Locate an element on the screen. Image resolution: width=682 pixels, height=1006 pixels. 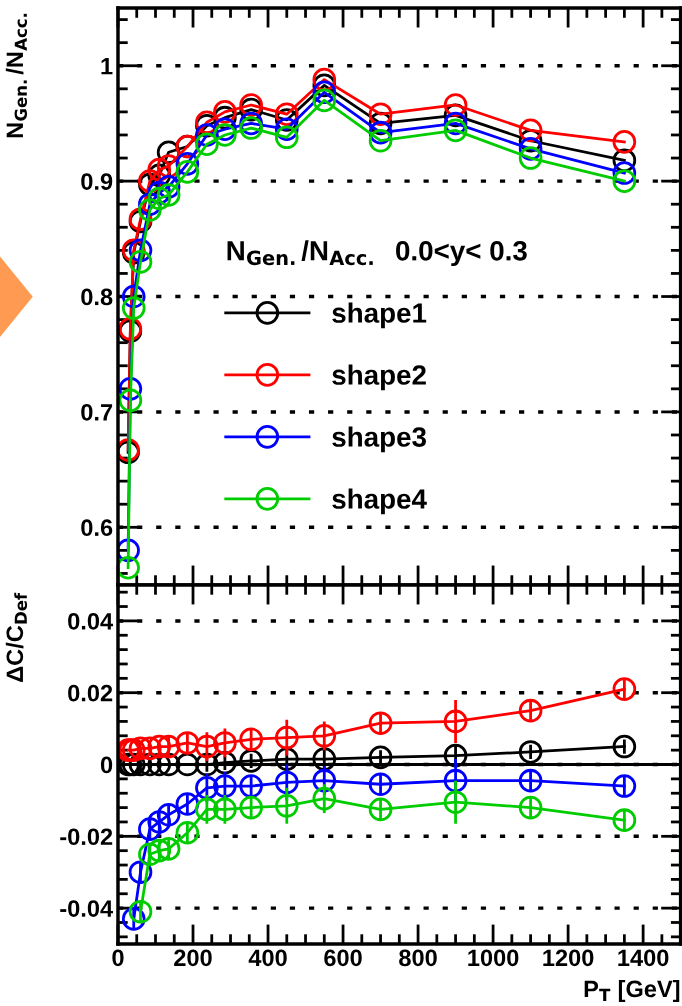
y-tick-label: -0.02 is located at coordinates (86, 837).